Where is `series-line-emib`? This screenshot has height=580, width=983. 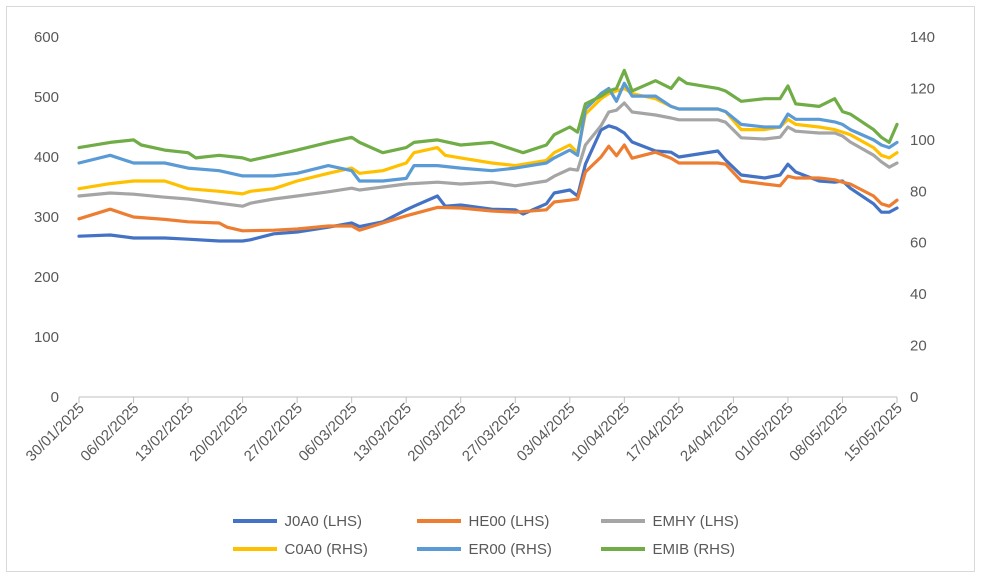 series-line-emib is located at coordinates (488, 115).